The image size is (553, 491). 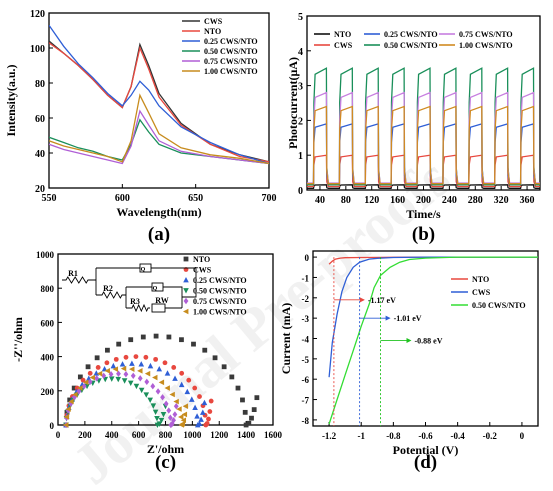 I want to click on y-tick-label: 400, so click(x=48, y=358).